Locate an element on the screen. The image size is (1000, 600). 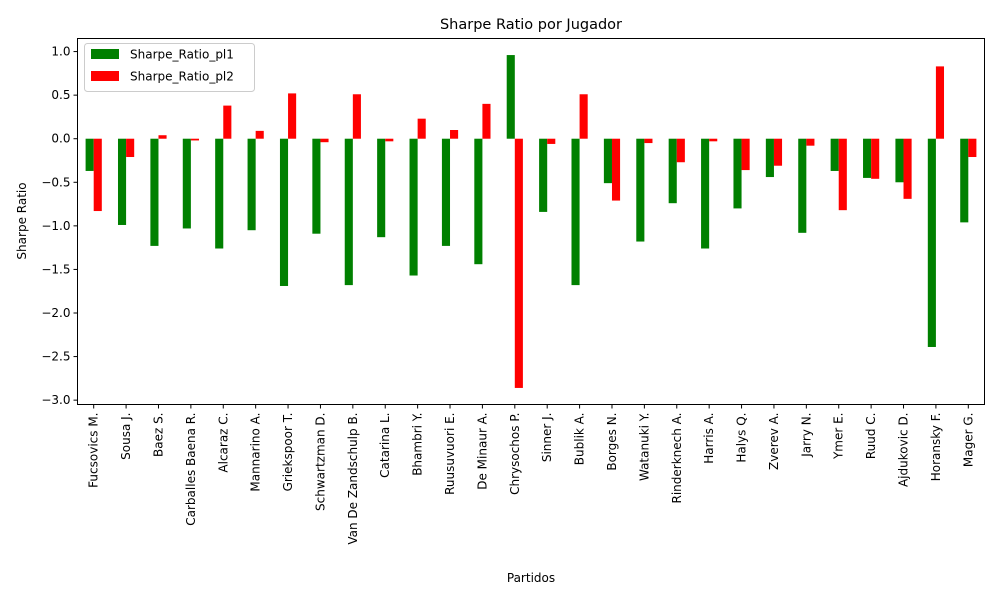
x-tick-label-18: Watanuki Y. is located at coordinates (644, 447).